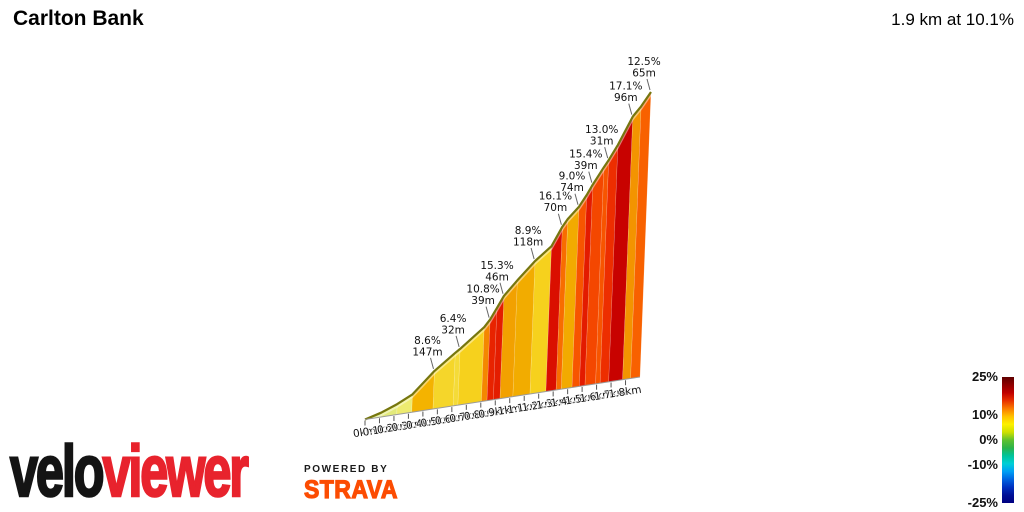 The width and height of the screenshot is (1024, 512). Describe the element at coordinates (57, 472) in the screenshot. I see `veloviewer-logo-velo: velo` at that location.